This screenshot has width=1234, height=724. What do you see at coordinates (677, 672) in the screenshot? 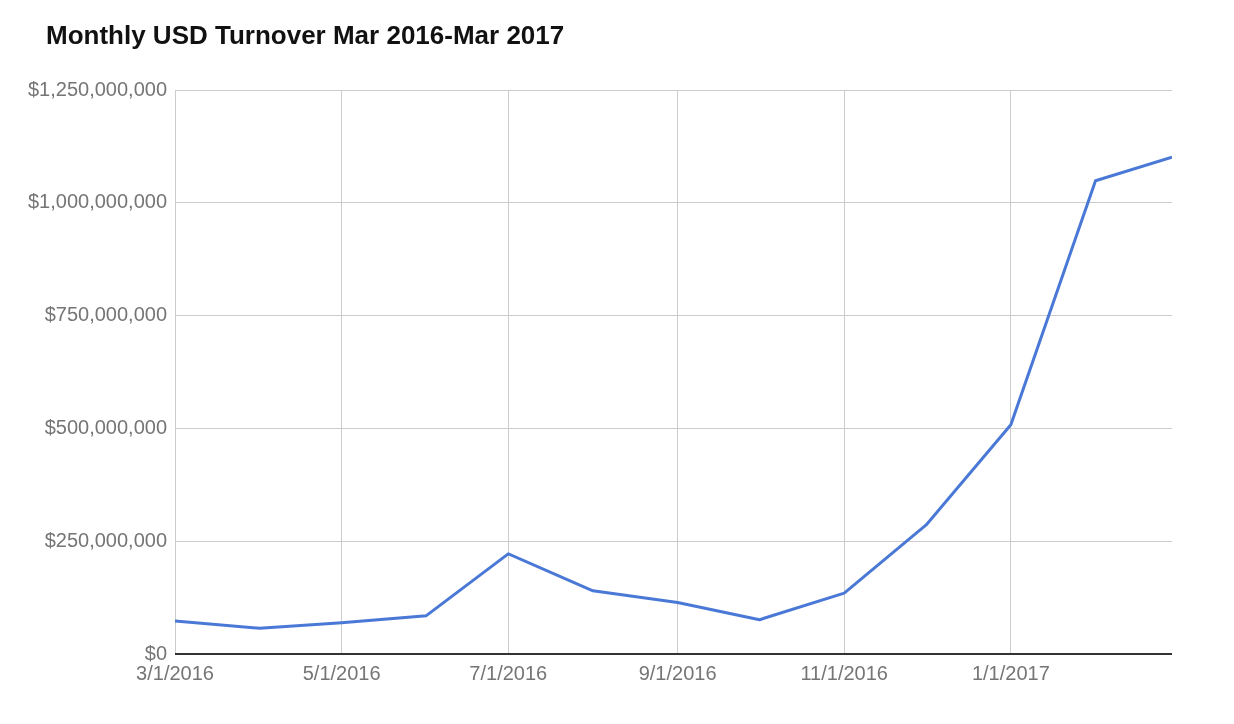
I see `x-tick-label: 9/1/2016` at bounding box center [677, 672].